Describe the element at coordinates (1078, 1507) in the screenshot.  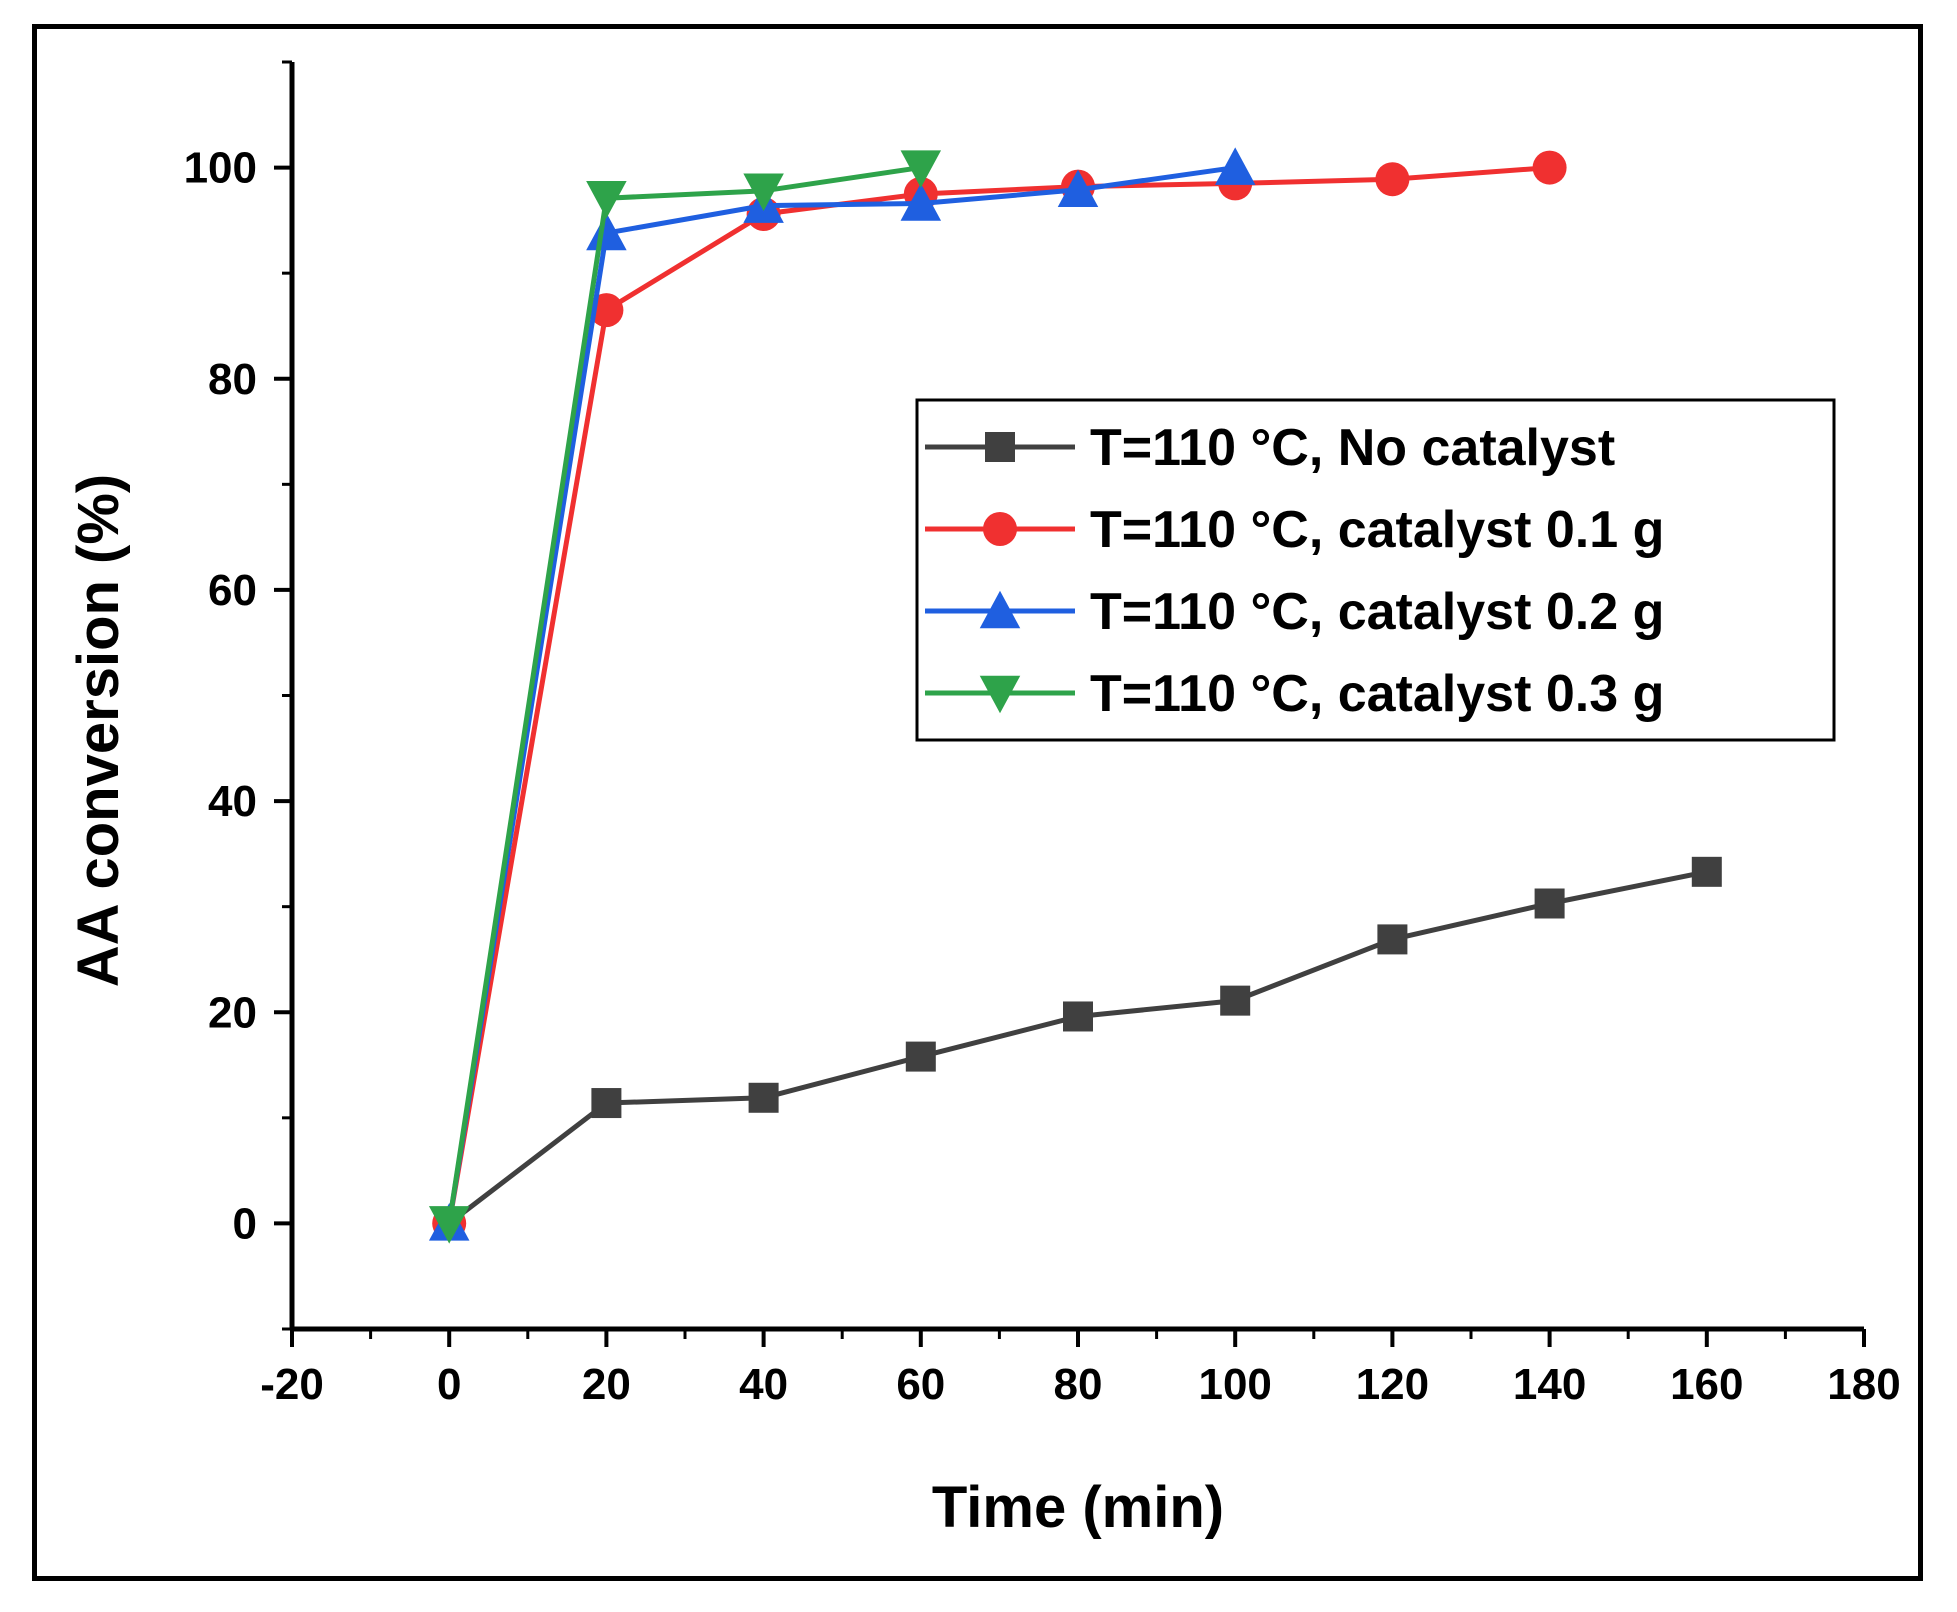
I see `x-axis-title: Time (min)` at that location.